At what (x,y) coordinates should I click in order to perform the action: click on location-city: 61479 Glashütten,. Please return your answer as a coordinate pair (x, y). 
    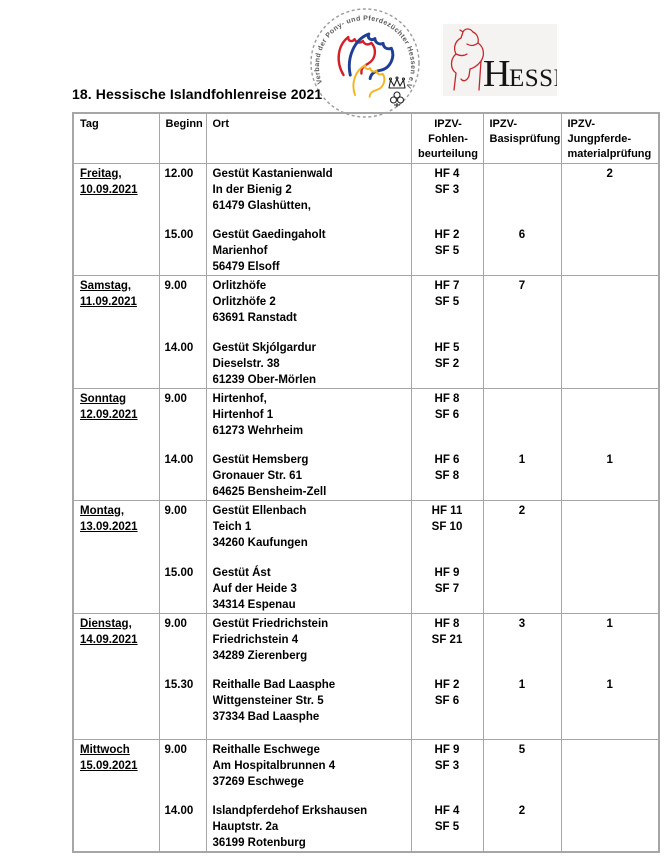
    Looking at the image, I should click on (261, 205).